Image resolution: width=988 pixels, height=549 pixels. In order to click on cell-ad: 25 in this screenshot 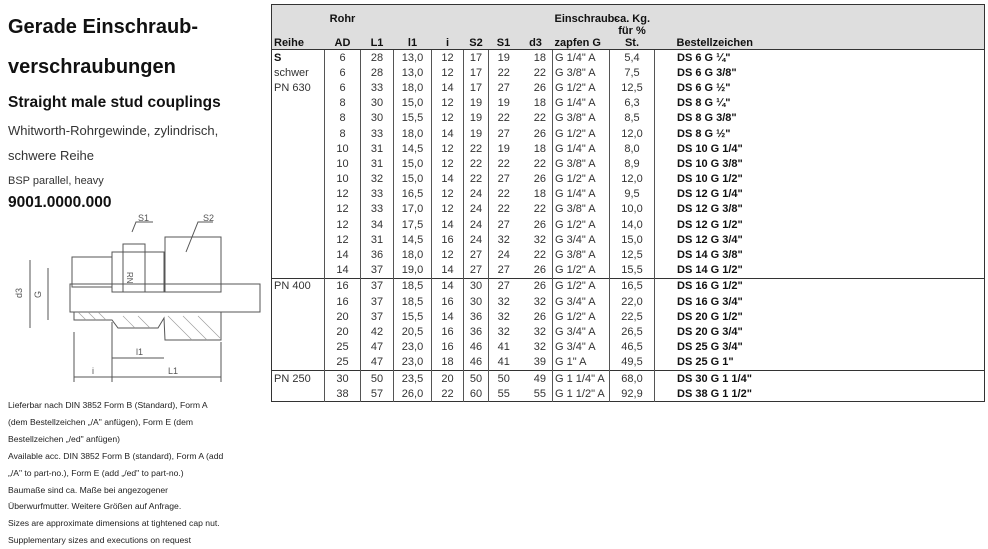, I will do `click(342, 347)`.